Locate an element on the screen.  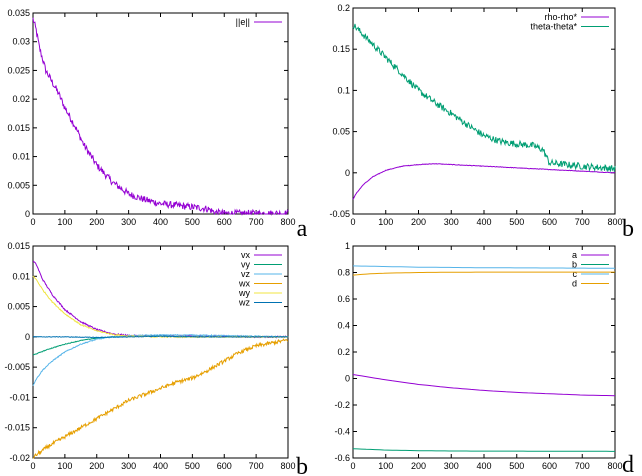
legend-label-b: b is located at coordinates (574, 265).